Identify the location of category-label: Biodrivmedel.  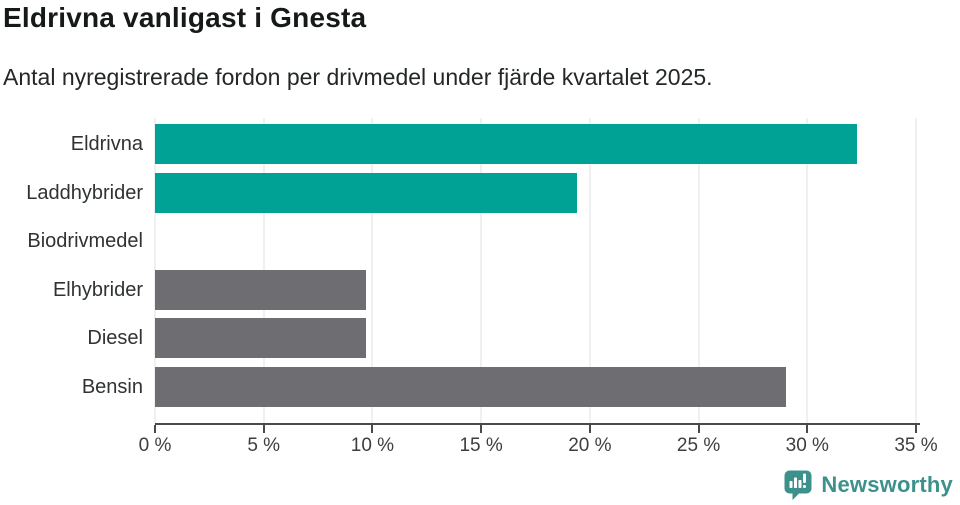
(85, 241).